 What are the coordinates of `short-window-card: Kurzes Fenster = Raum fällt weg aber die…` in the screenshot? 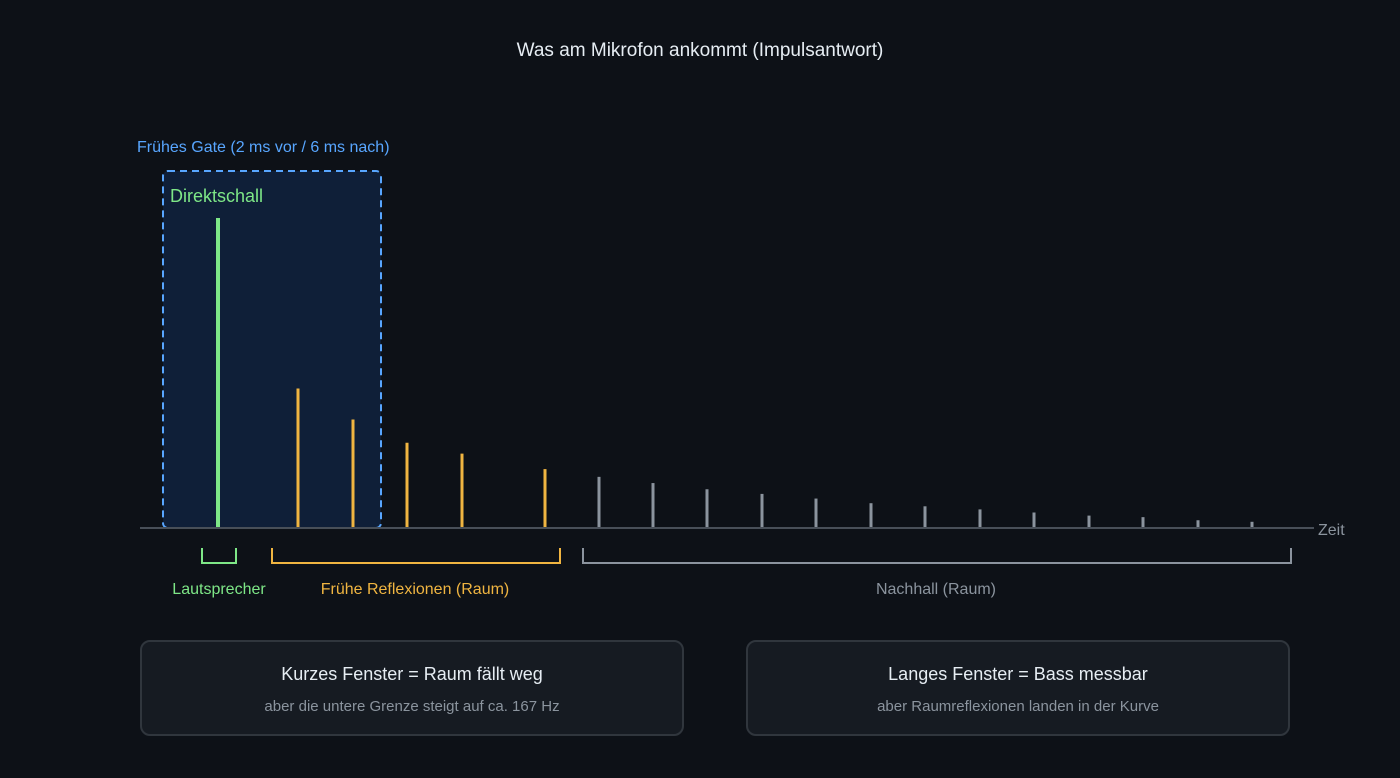 It's located at (412, 688).